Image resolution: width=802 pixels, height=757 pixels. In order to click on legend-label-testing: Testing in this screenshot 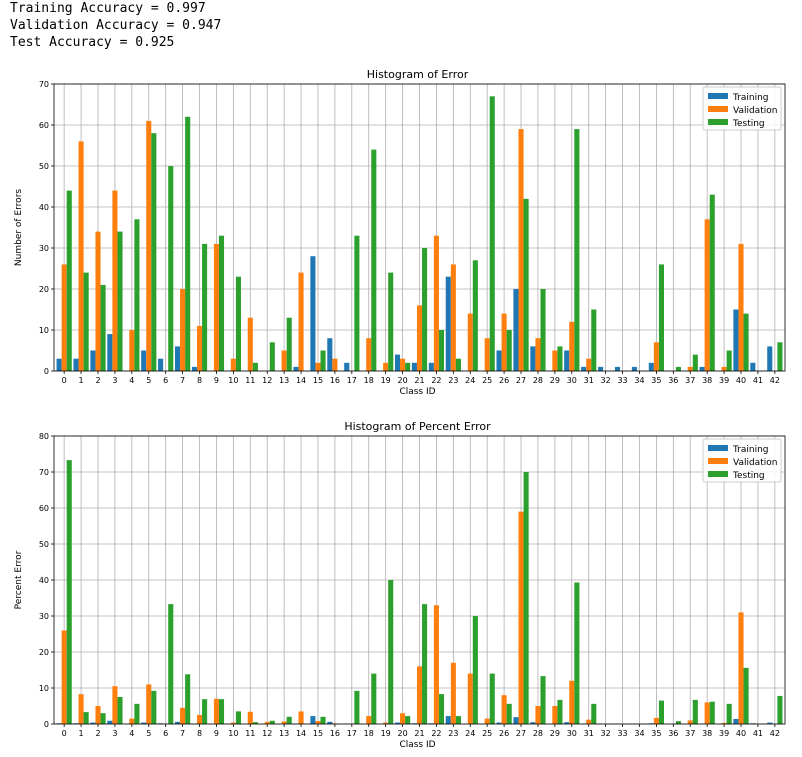, I will do `click(748, 124)`.